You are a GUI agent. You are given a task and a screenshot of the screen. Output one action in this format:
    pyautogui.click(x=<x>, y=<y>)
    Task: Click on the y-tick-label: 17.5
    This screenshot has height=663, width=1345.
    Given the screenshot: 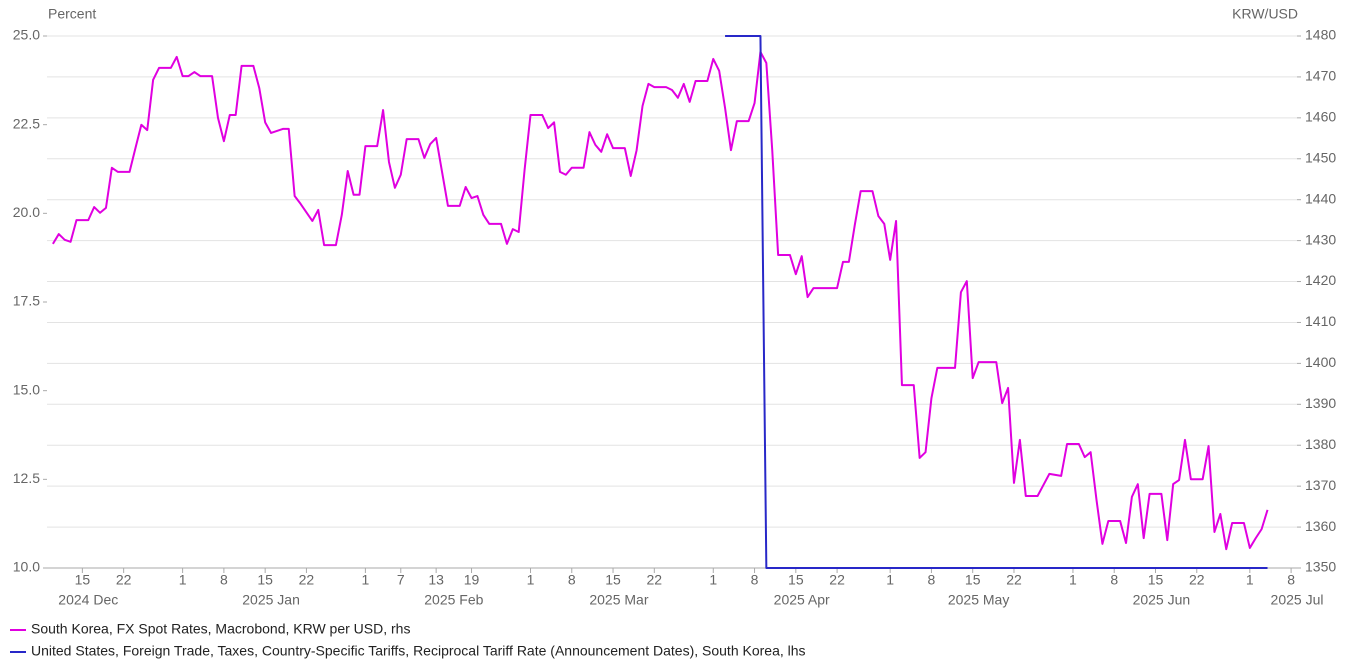 What is the action you would take?
    pyautogui.click(x=26, y=301)
    